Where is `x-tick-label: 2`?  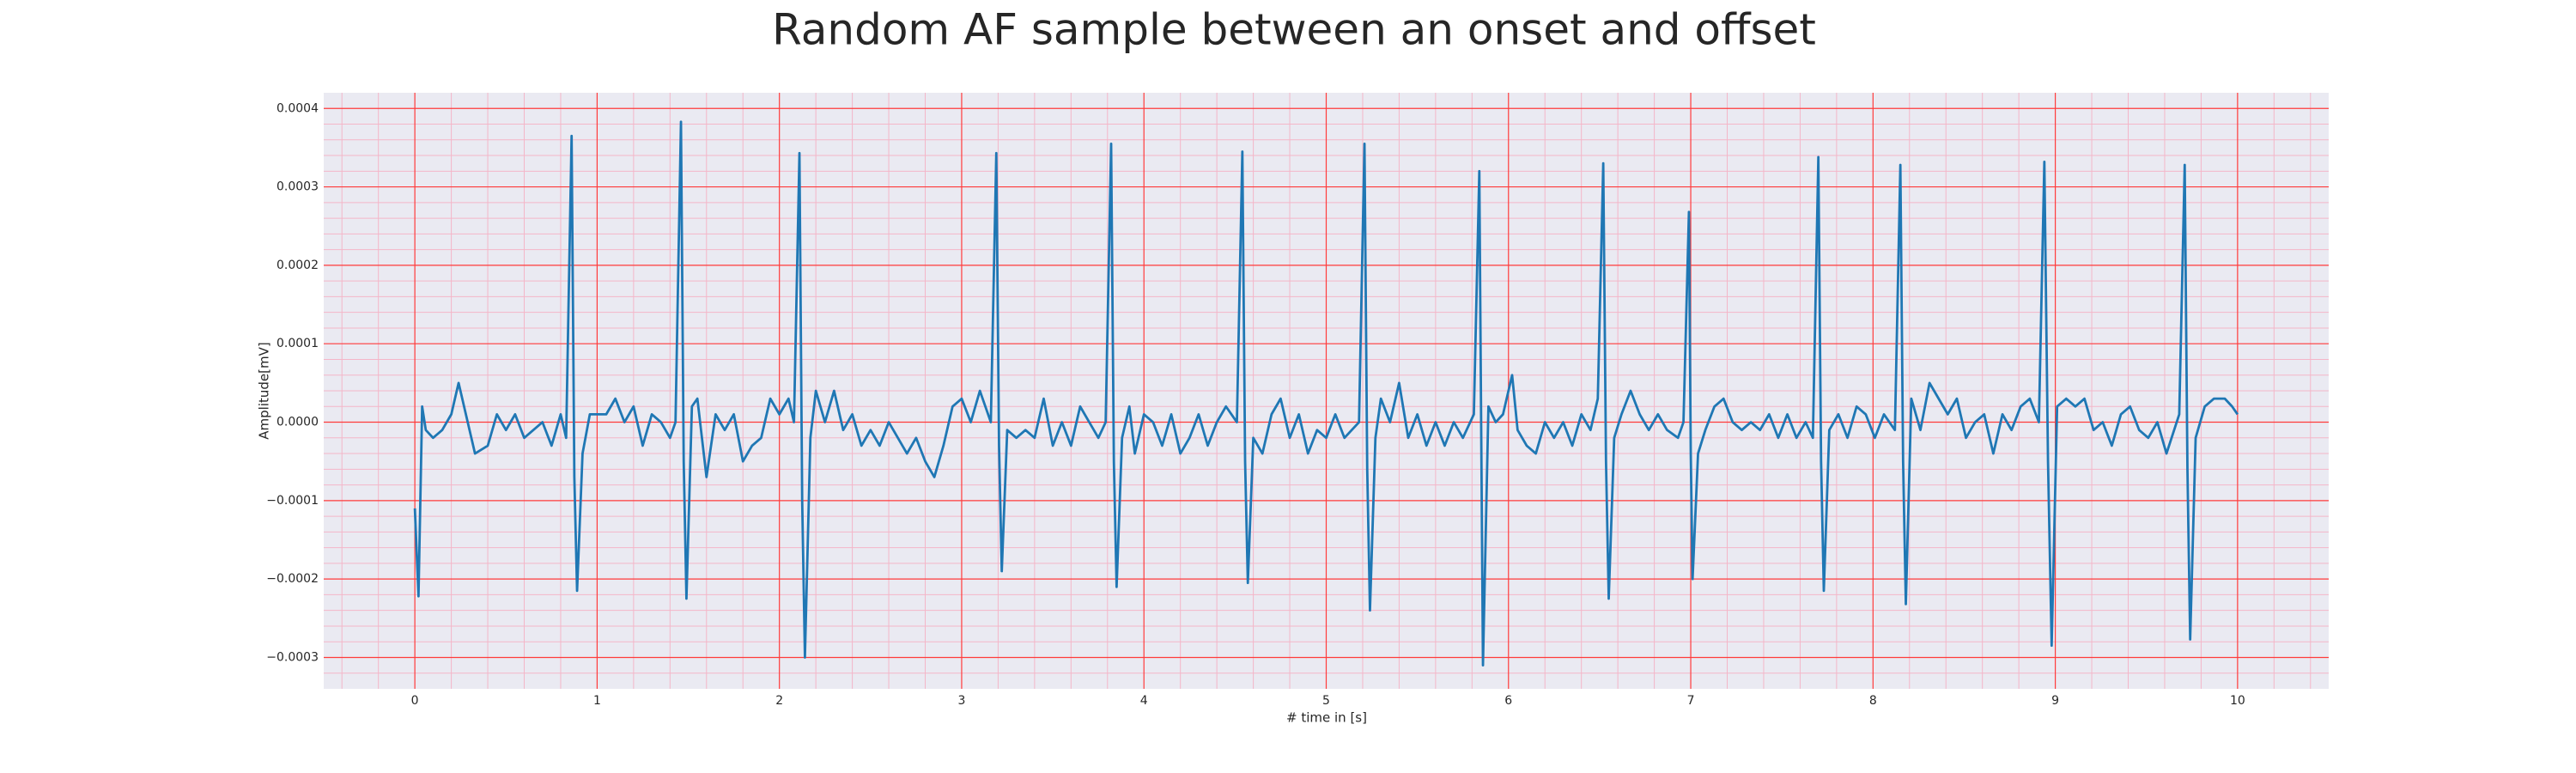 x-tick-label: 2 is located at coordinates (779, 701).